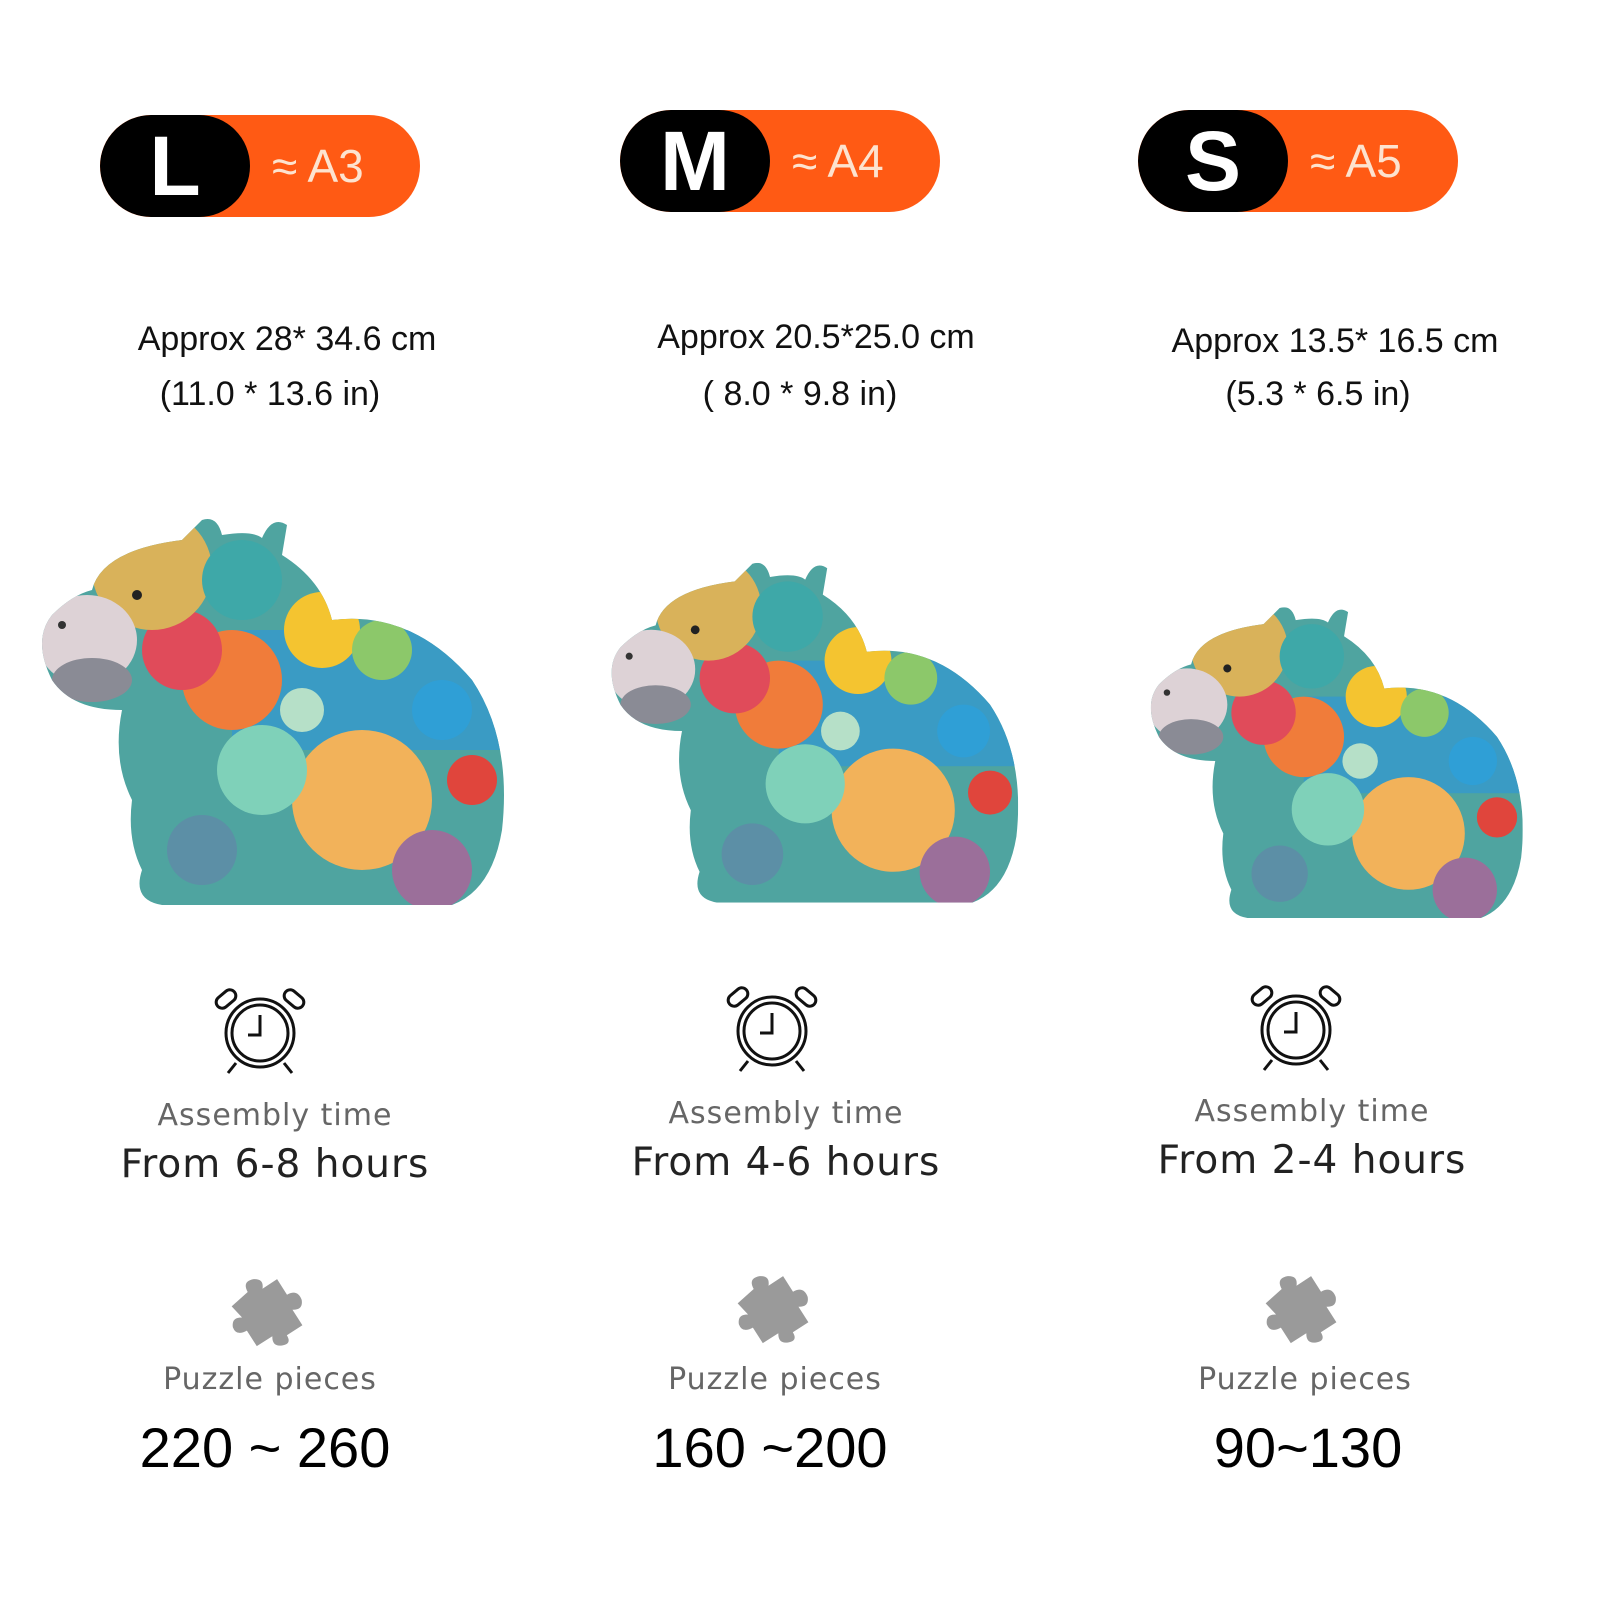  What do you see at coordinates (770, 1447) in the screenshot?
I see `puzzle-pieces-value: 160 ~200` at bounding box center [770, 1447].